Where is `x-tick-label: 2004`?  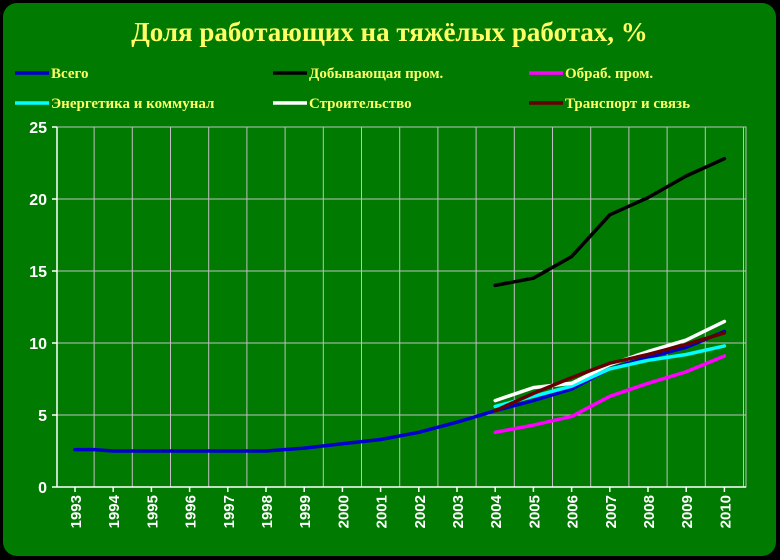 x-tick-label: 2004 is located at coordinates (496, 511).